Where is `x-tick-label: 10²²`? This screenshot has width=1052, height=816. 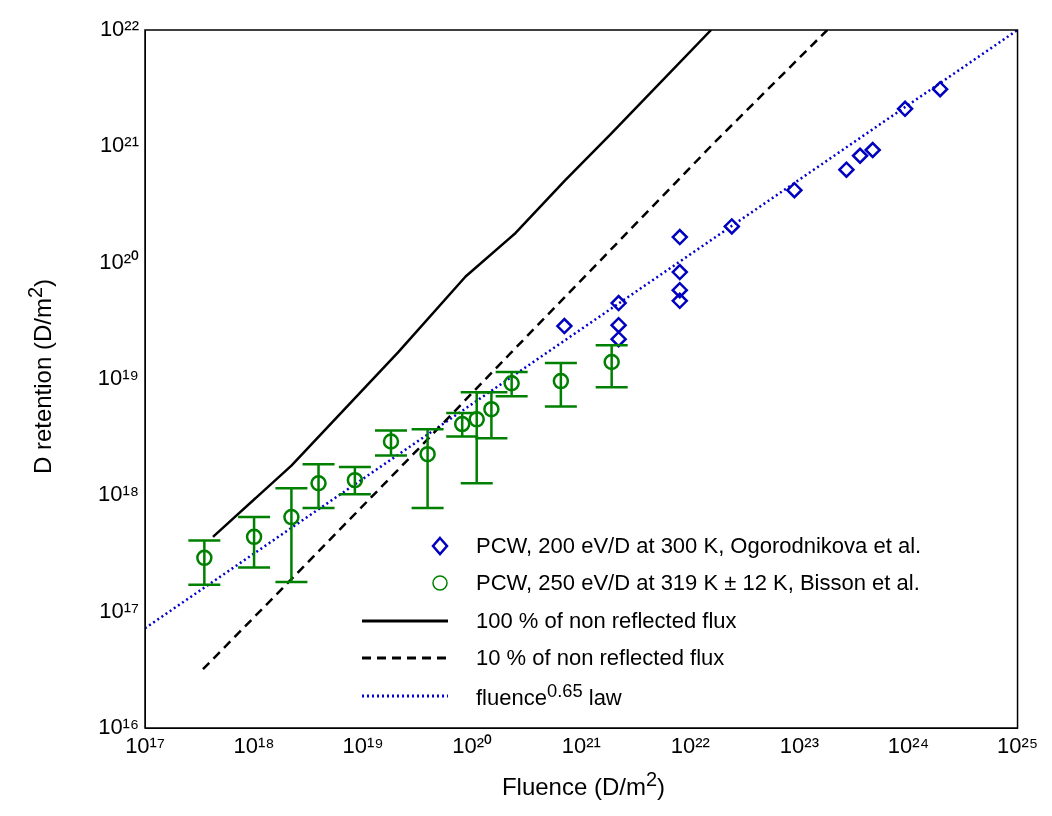
x-tick-label: 10²² is located at coordinates (690, 746).